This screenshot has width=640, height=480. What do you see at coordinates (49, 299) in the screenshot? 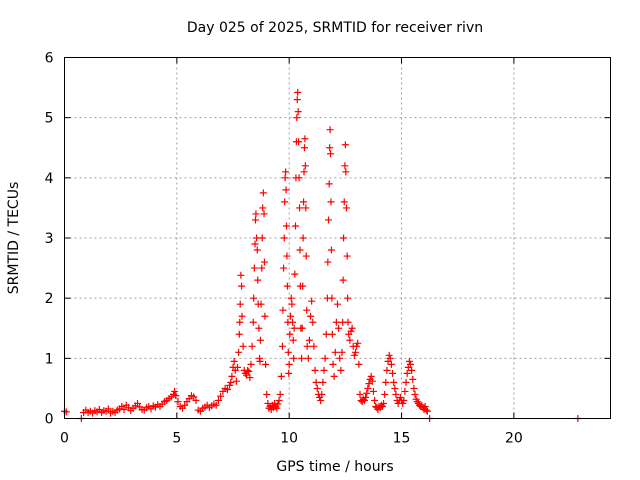
I see `y-tick-label: 2` at bounding box center [49, 299].